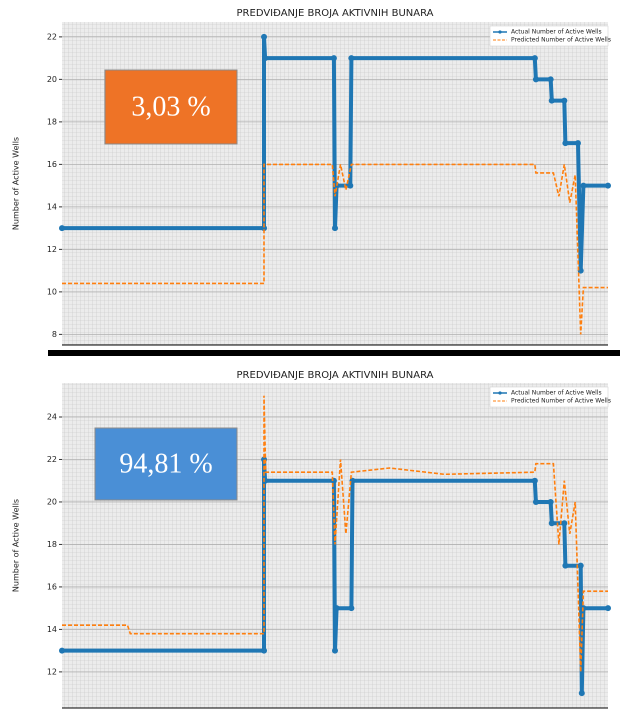  Describe the element at coordinates (52, 291) in the screenshot. I see `y-tick-label: 10` at that location.